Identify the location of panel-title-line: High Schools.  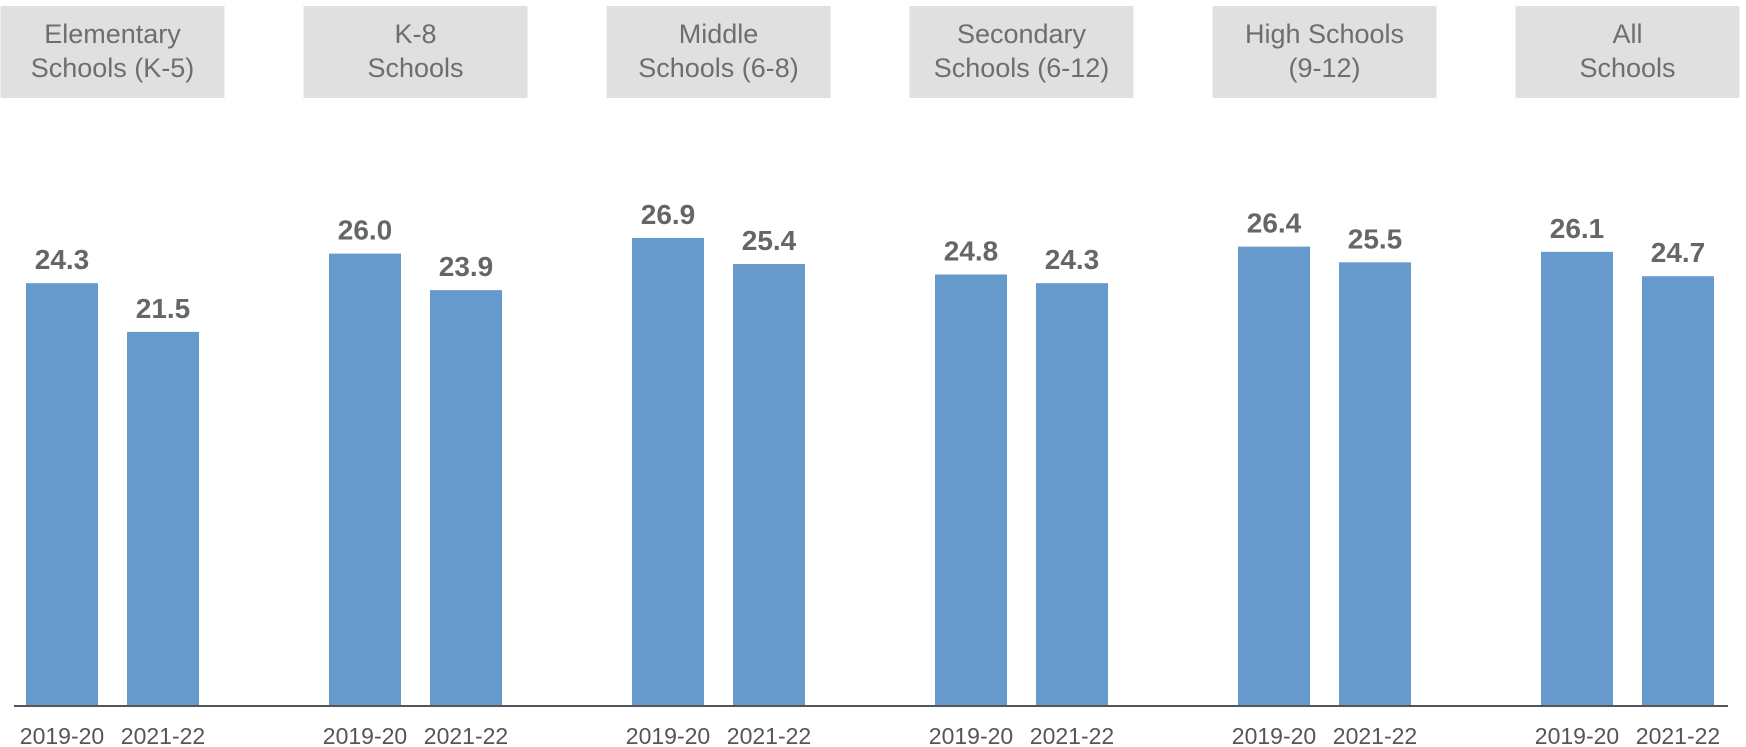
(1324, 34).